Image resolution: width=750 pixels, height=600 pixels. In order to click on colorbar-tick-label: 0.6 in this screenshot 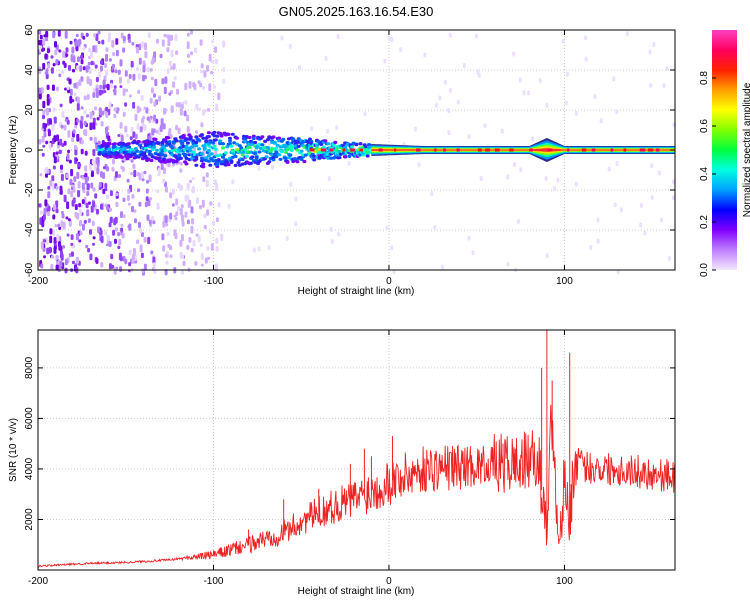, I will do `click(704, 126)`.